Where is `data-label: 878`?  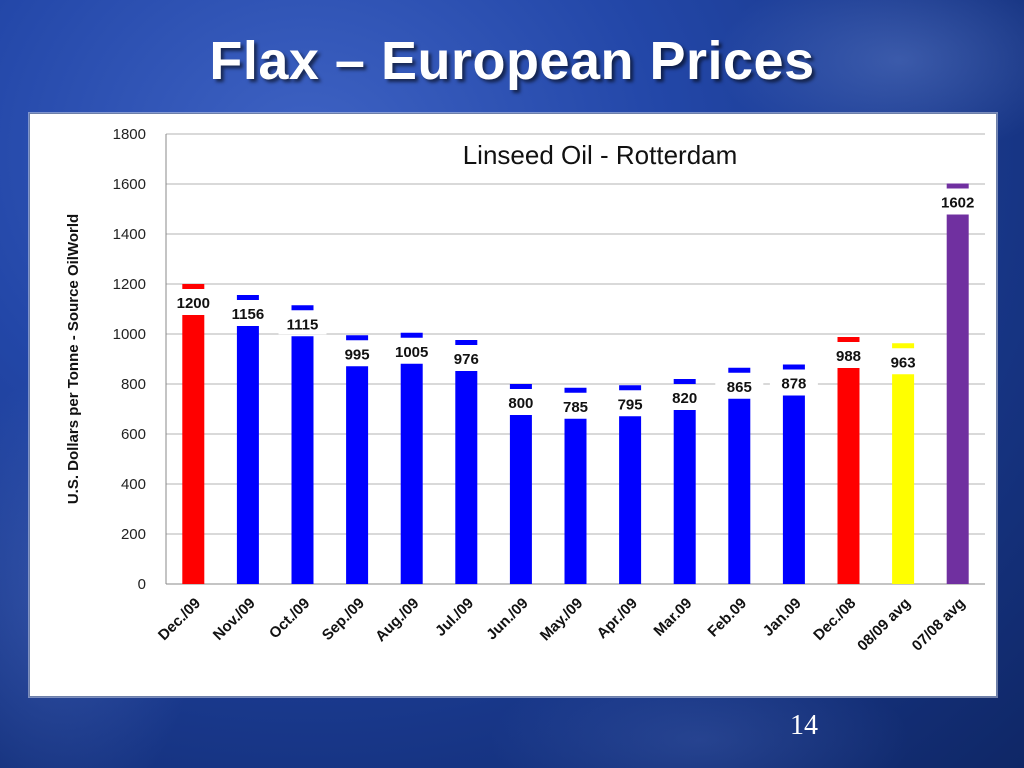
data-label: 878 is located at coordinates (793, 384).